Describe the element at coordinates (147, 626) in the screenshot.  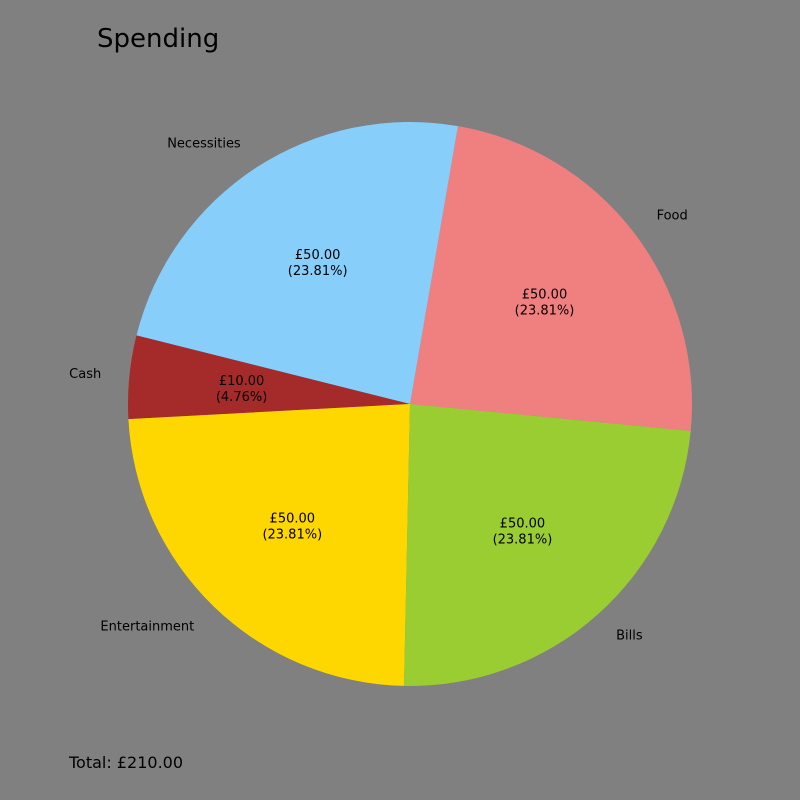
I see `slice-label-entertainment: Entertainment` at that location.